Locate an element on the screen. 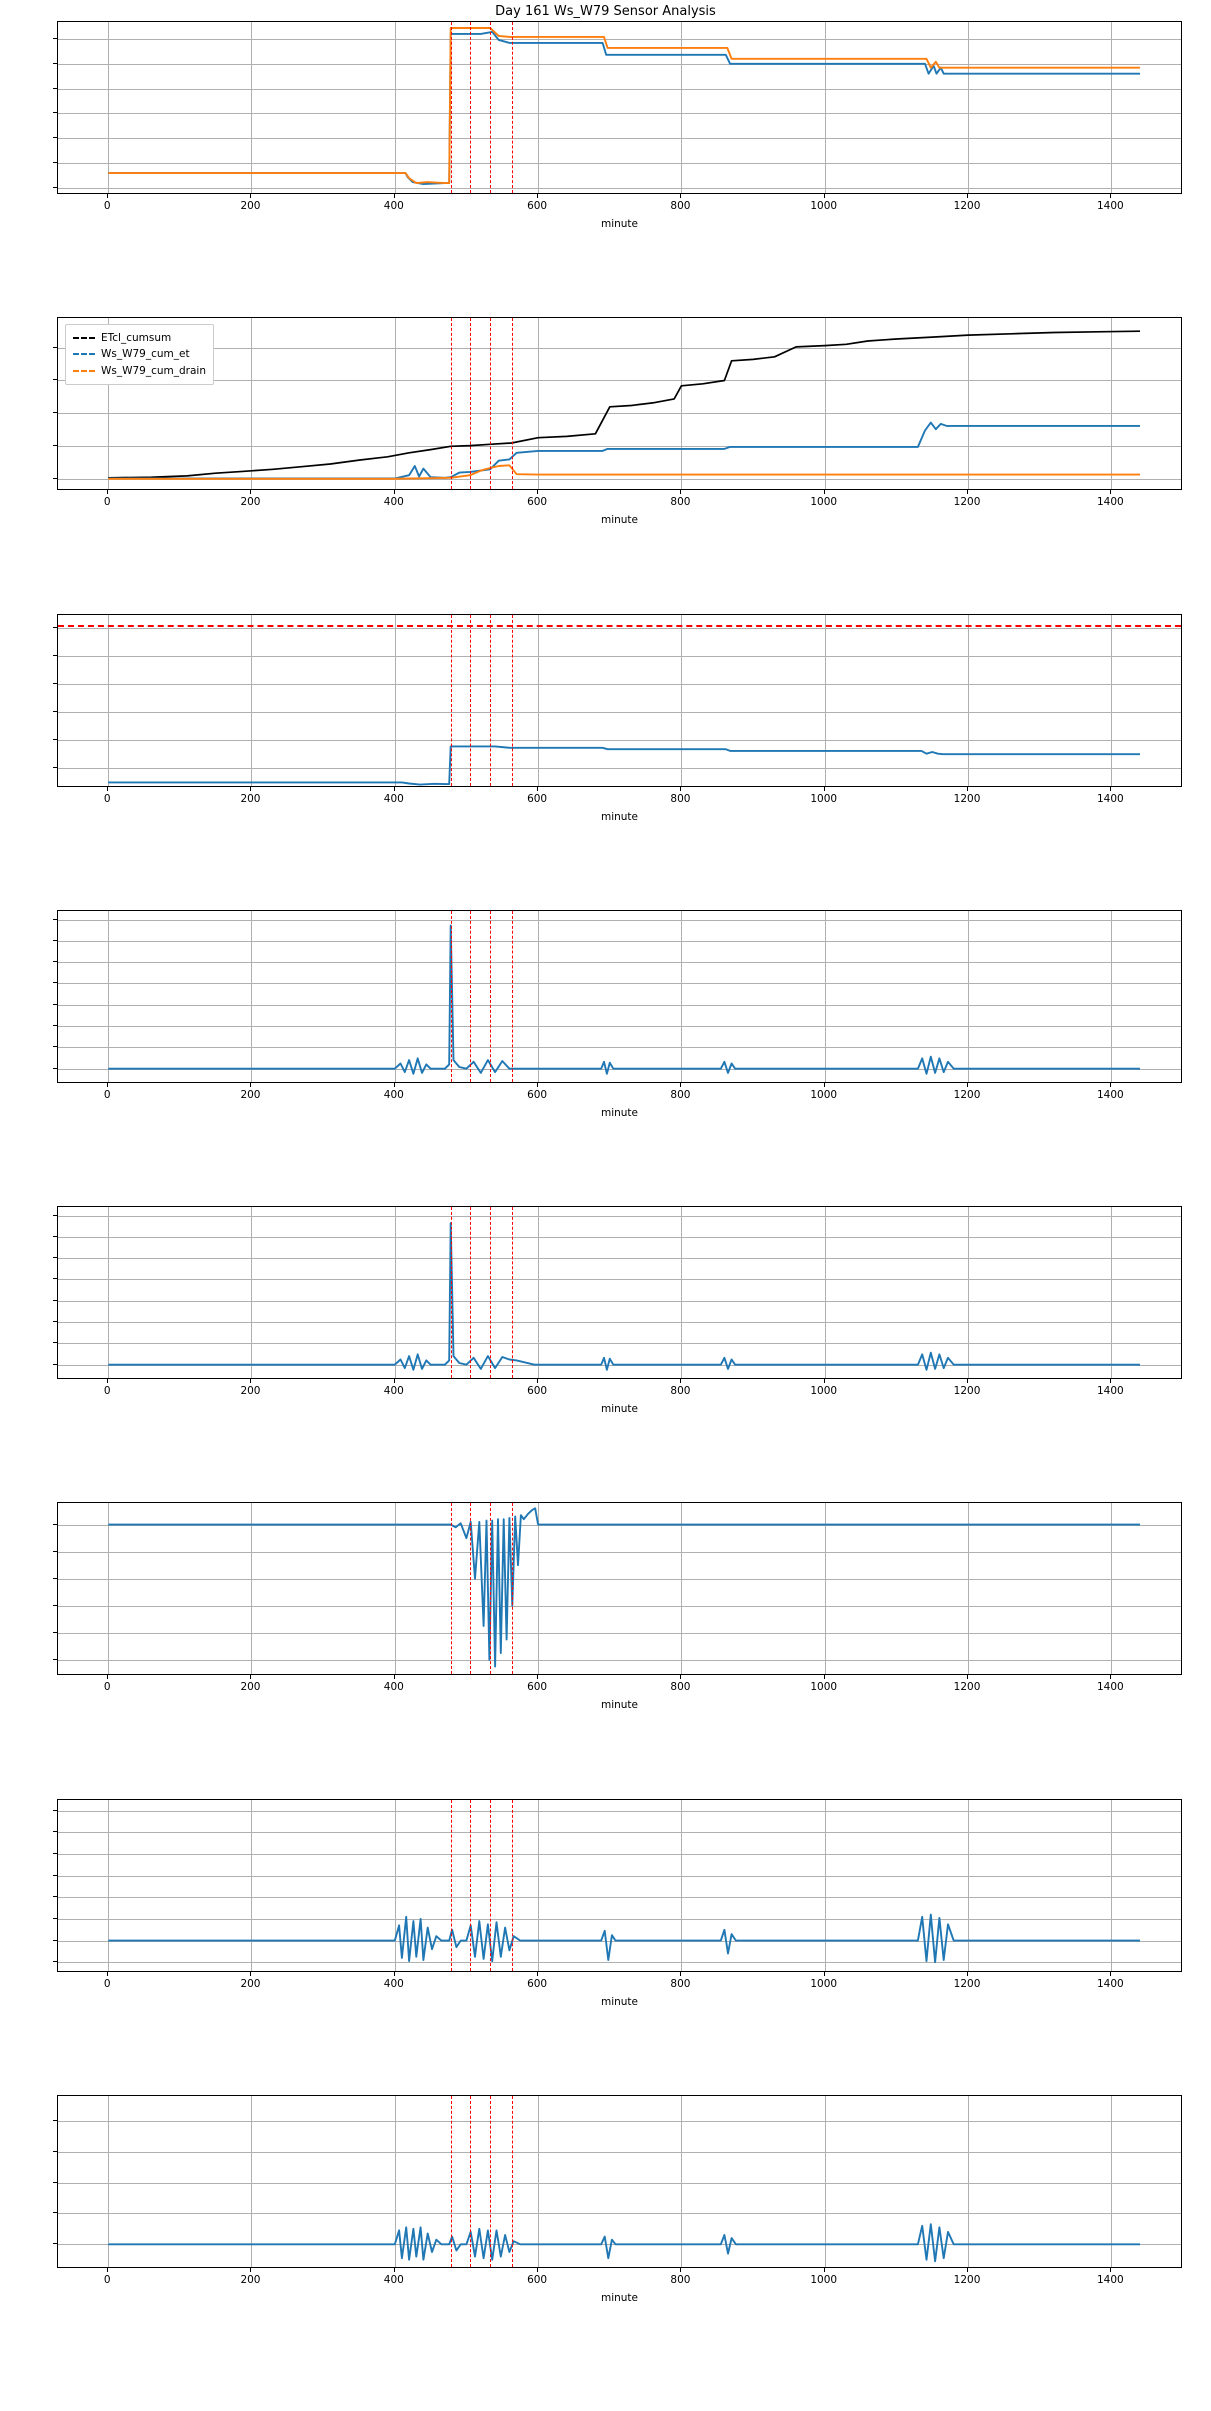  legend-item-Ws_W79_cum_et: Ws_W79_cum_et is located at coordinates (139, 354).